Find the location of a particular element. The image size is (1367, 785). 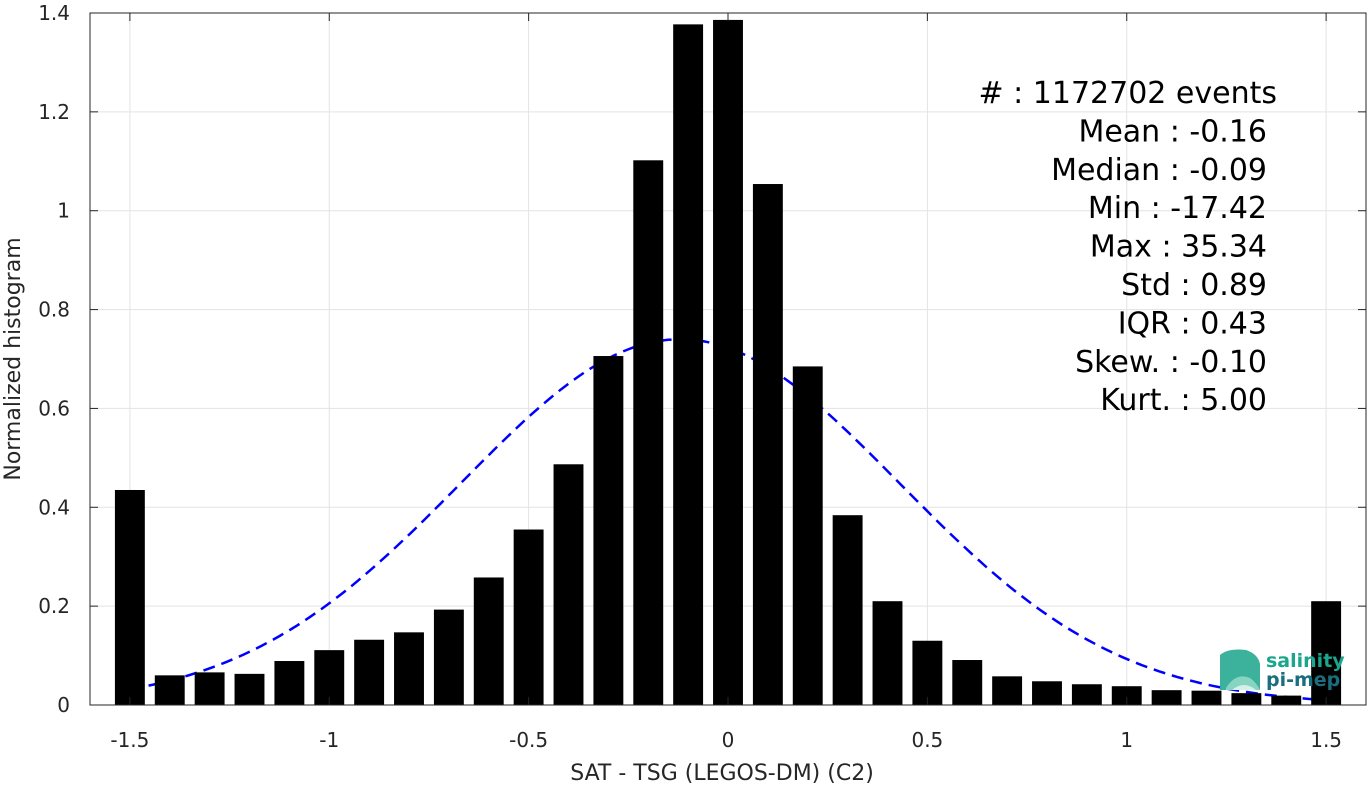

x-tick-label: -0.5 is located at coordinates (528, 740).